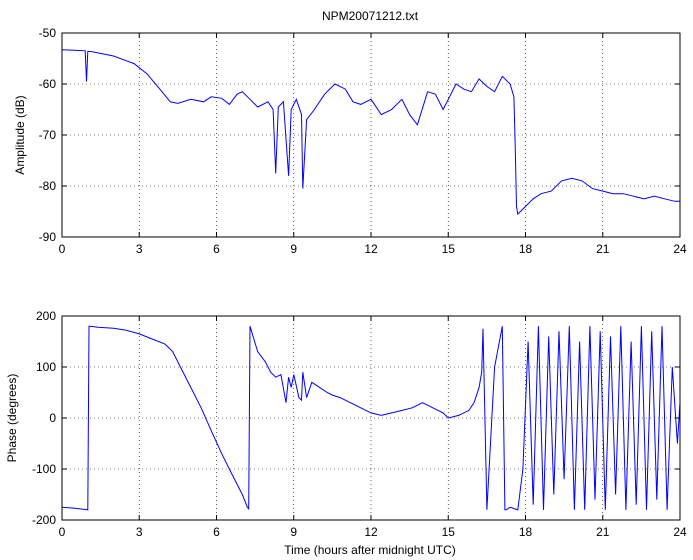 Image resolution: width=693 pixels, height=560 pixels. I want to click on phase-y-axis-label: Phase (degrees), so click(12, 418).